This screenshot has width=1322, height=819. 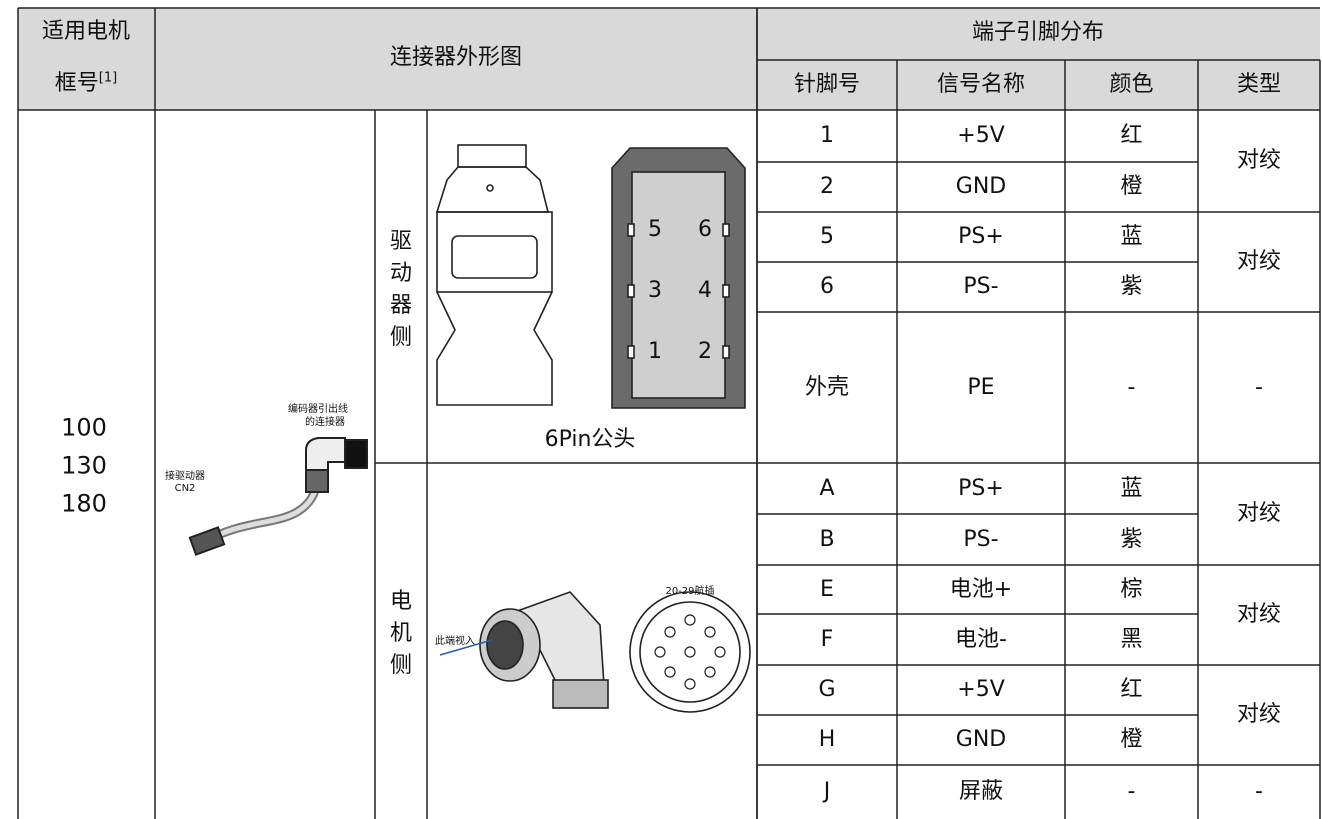 What do you see at coordinates (76, 83) in the screenshot?
I see `header-text: 框号` at bounding box center [76, 83].